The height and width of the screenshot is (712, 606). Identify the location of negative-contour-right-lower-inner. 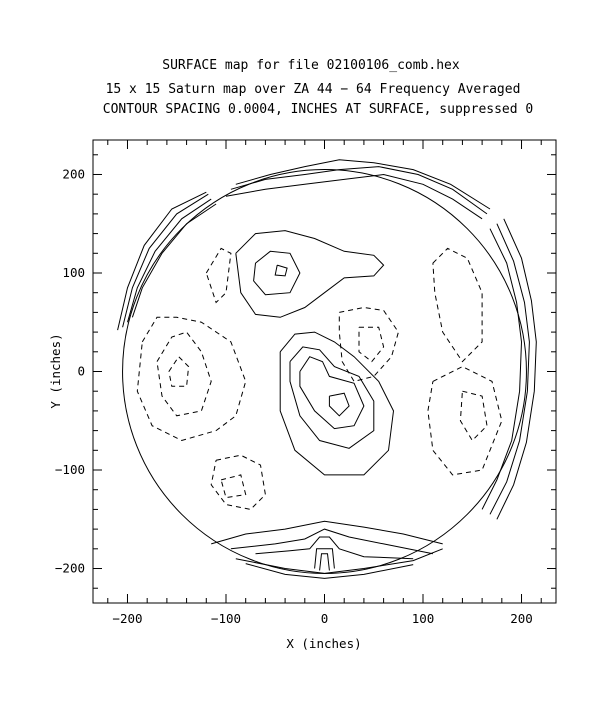
(473, 416).